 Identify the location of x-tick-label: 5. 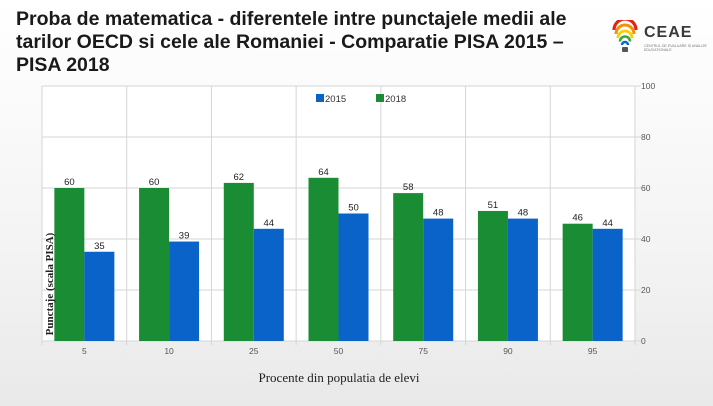
(84, 351).